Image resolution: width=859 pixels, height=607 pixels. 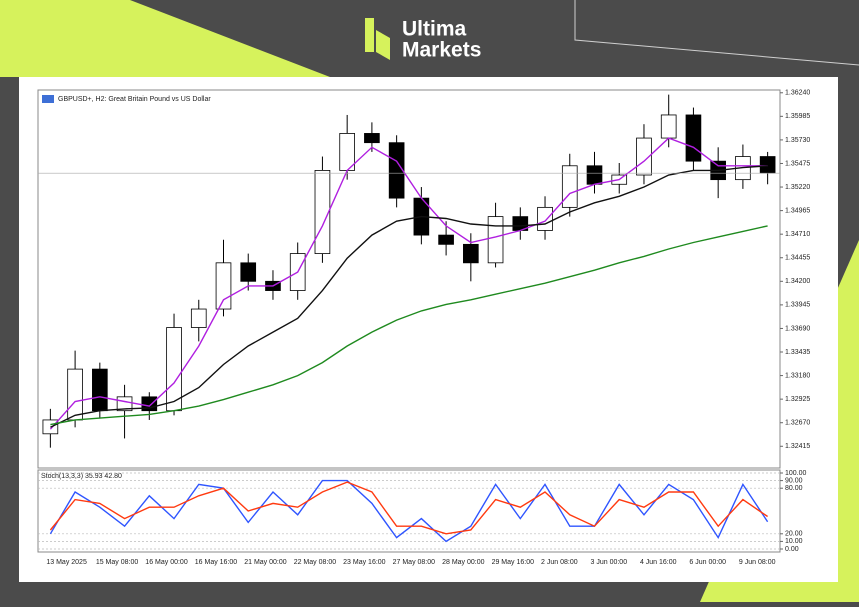 I want to click on y-tick-label: 100.00, so click(x=796, y=473).